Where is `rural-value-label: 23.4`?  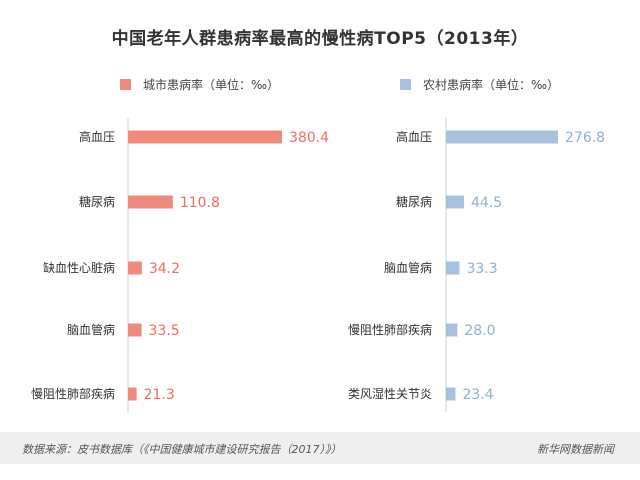 rural-value-label: 23.4 is located at coordinates (477, 395).